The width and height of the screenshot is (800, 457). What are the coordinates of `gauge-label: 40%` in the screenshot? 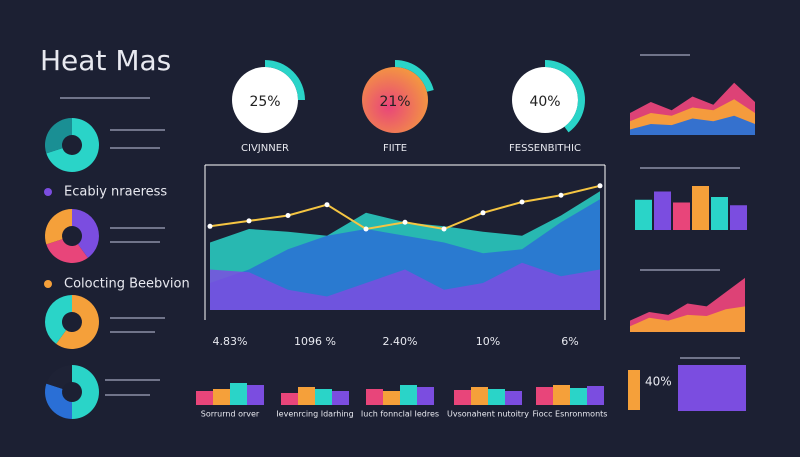 It's located at (544, 102).